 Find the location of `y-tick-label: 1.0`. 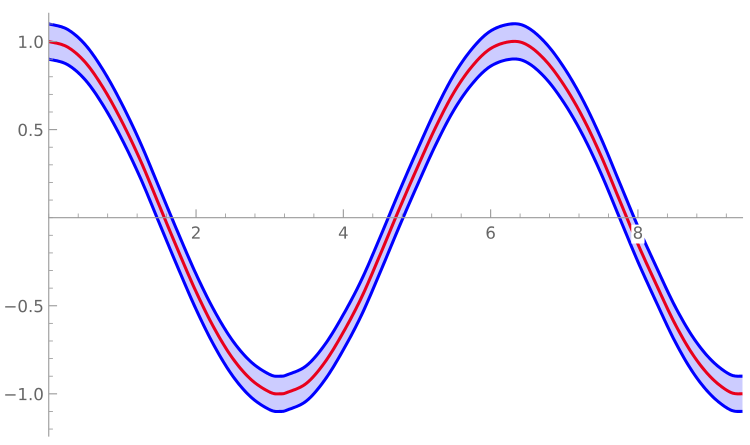

y-tick-label: 1.0 is located at coordinates (31, 41).